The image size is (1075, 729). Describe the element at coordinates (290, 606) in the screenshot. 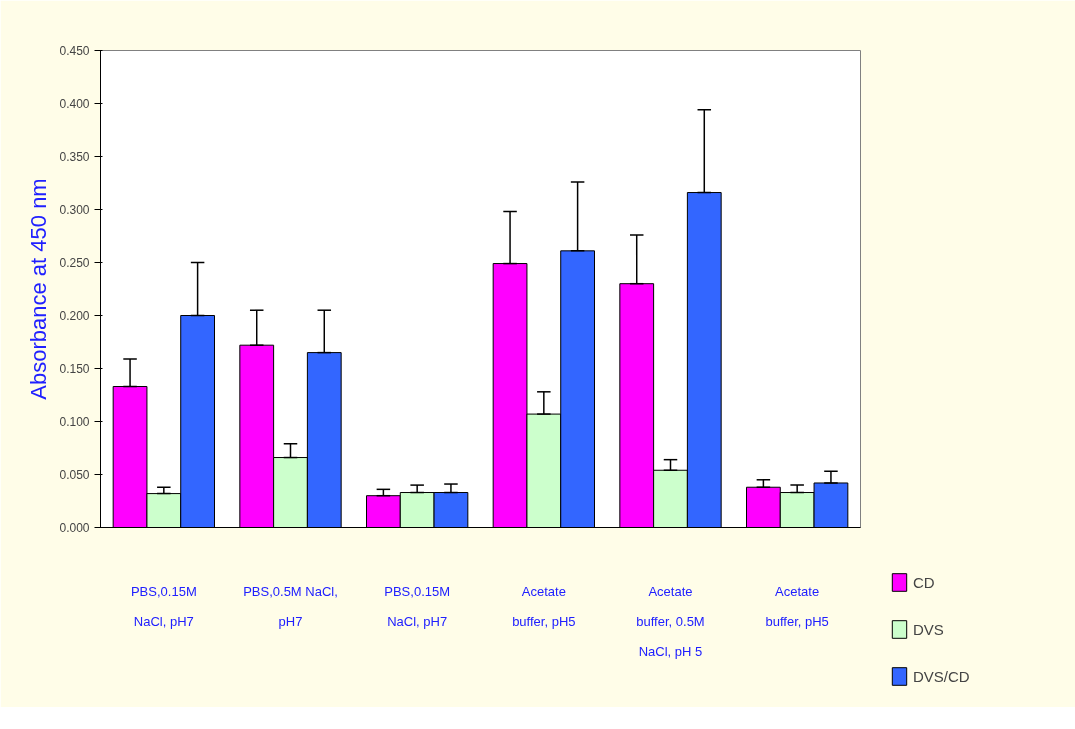

I see `x-tick-label: PBS,0.5M NaCl, pH7` at that location.